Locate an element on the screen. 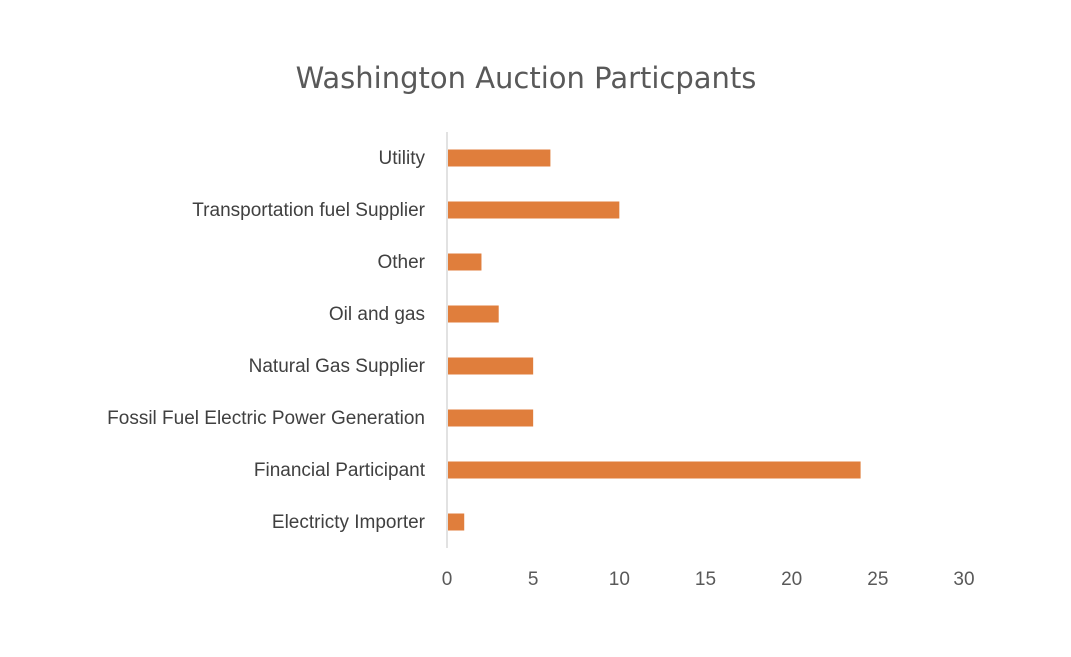  x-tick-label-1: 5 is located at coordinates (533, 579).